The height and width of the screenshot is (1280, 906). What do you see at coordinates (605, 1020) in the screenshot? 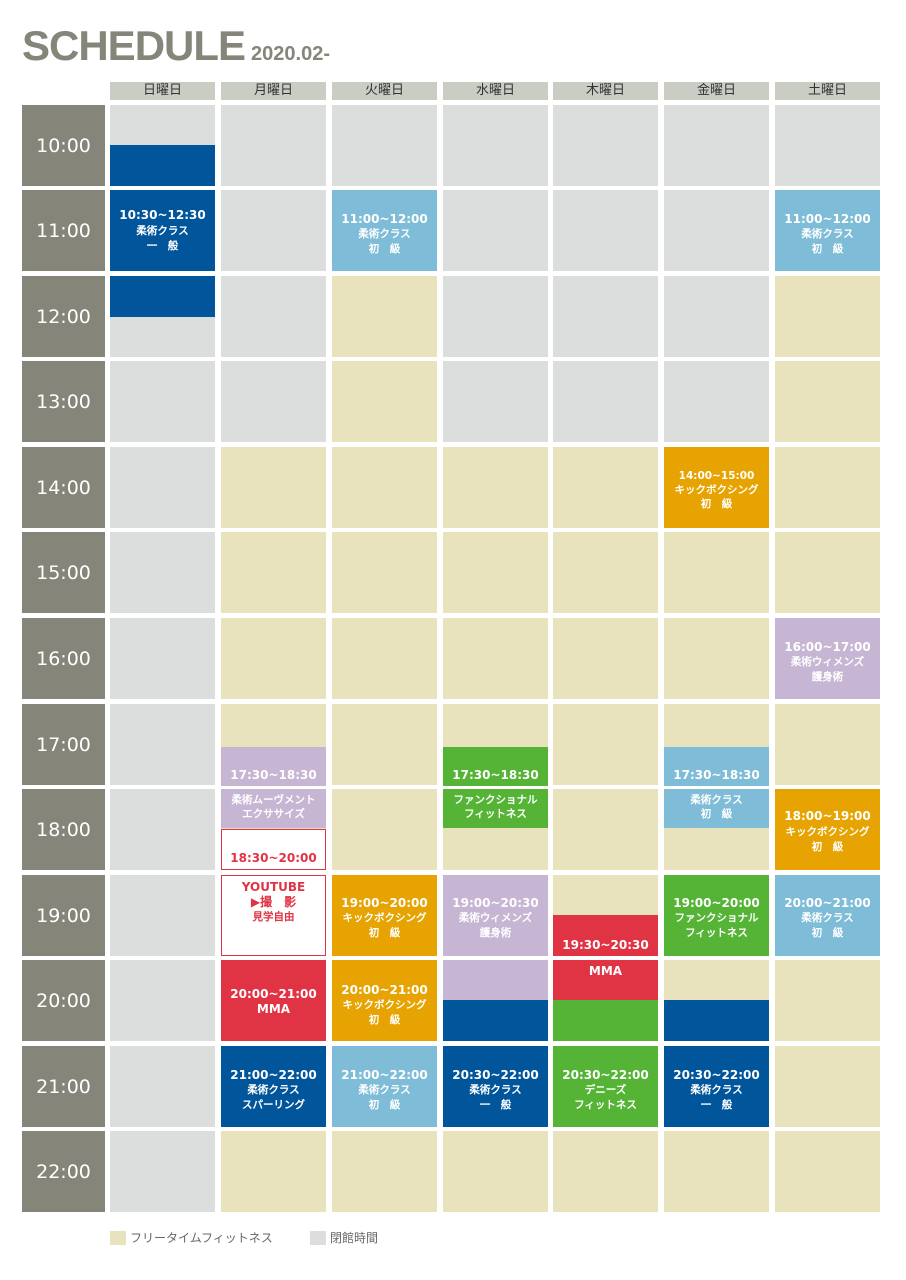
I see `class-block-thu-denise` at bounding box center [605, 1020].